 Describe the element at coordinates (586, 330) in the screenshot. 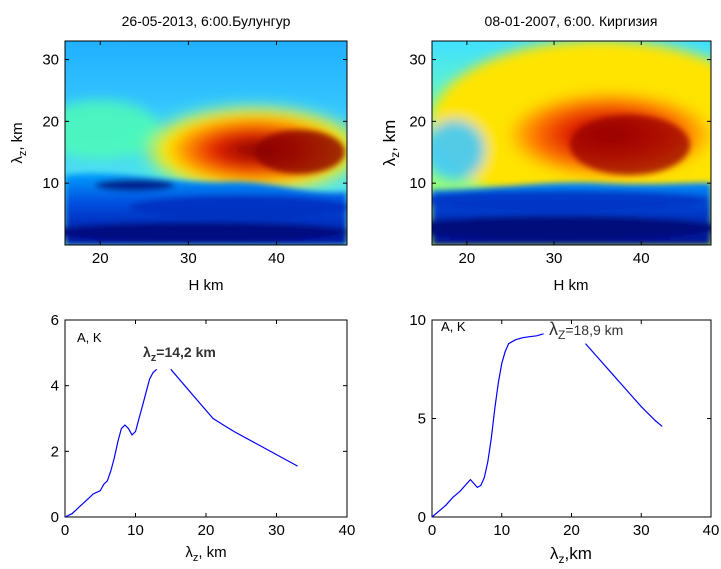

I see `line-chart-2-annotation: λZ=18,9 km` at that location.